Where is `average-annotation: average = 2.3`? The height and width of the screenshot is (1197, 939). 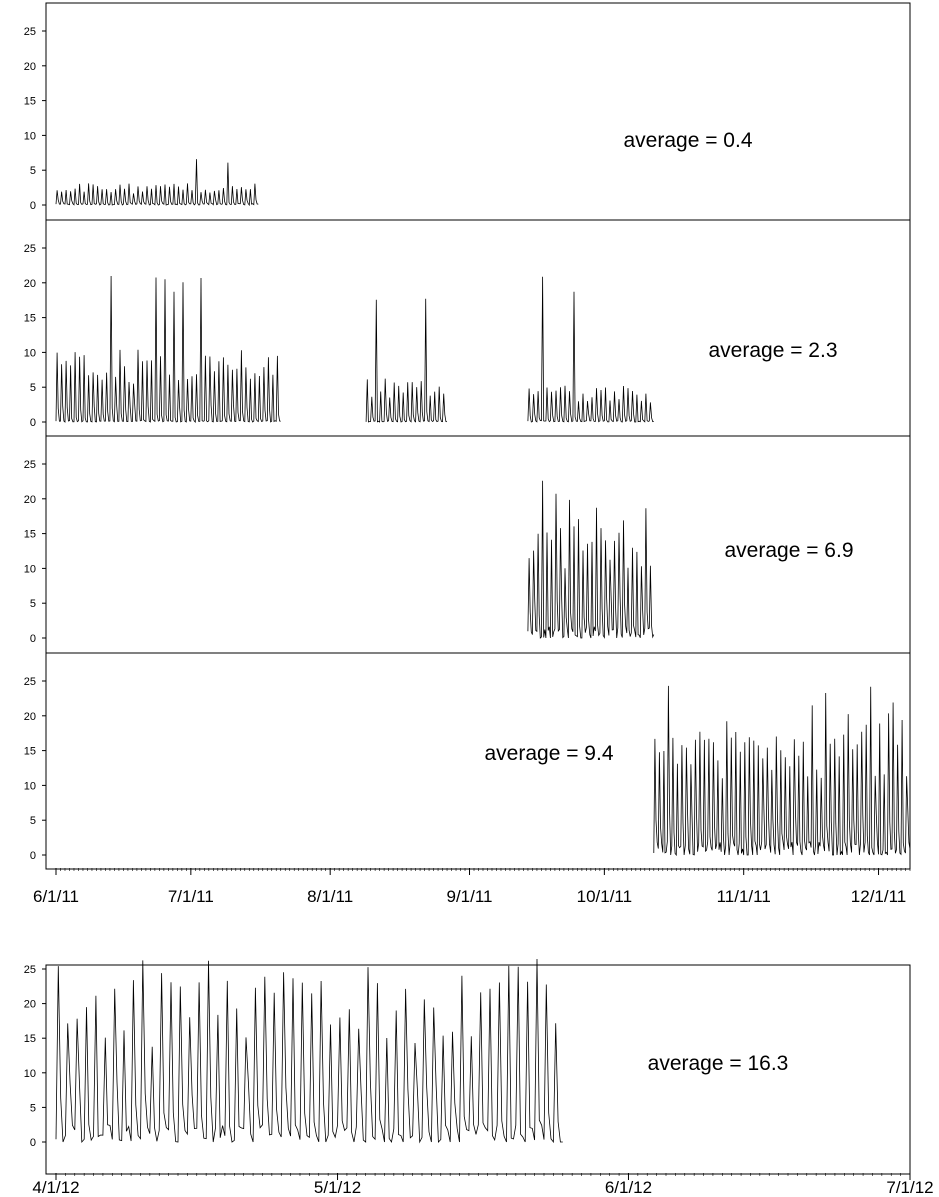
average-annotation: average = 2.3 is located at coordinates (772, 350).